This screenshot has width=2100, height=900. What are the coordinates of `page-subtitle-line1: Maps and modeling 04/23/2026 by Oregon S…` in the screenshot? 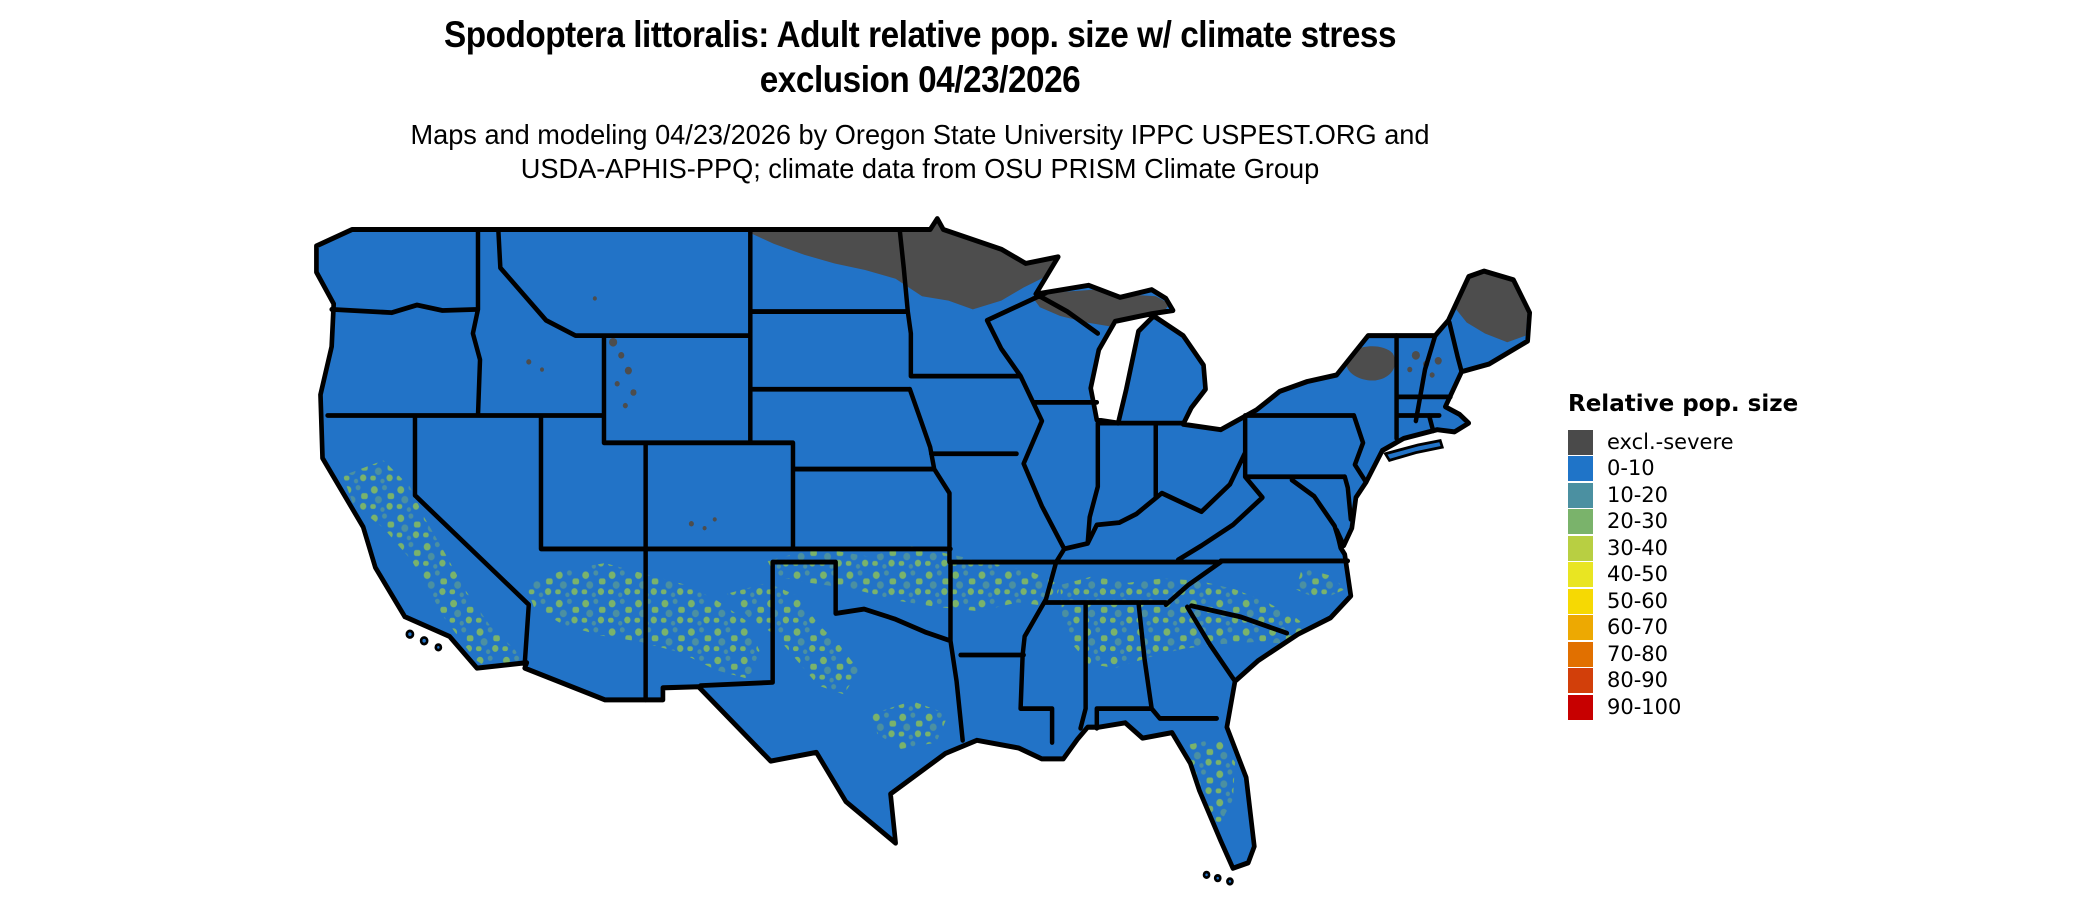 It's located at (920, 134).